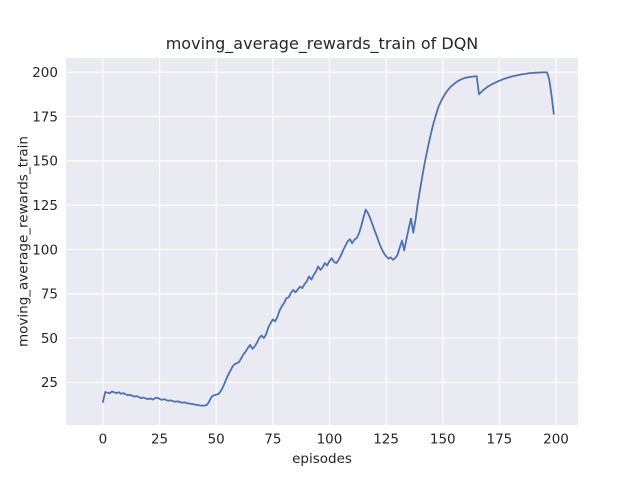 This screenshot has height=480, width=640. Describe the element at coordinates (49, 295) in the screenshot. I see `y-tick-label: 75` at that location.